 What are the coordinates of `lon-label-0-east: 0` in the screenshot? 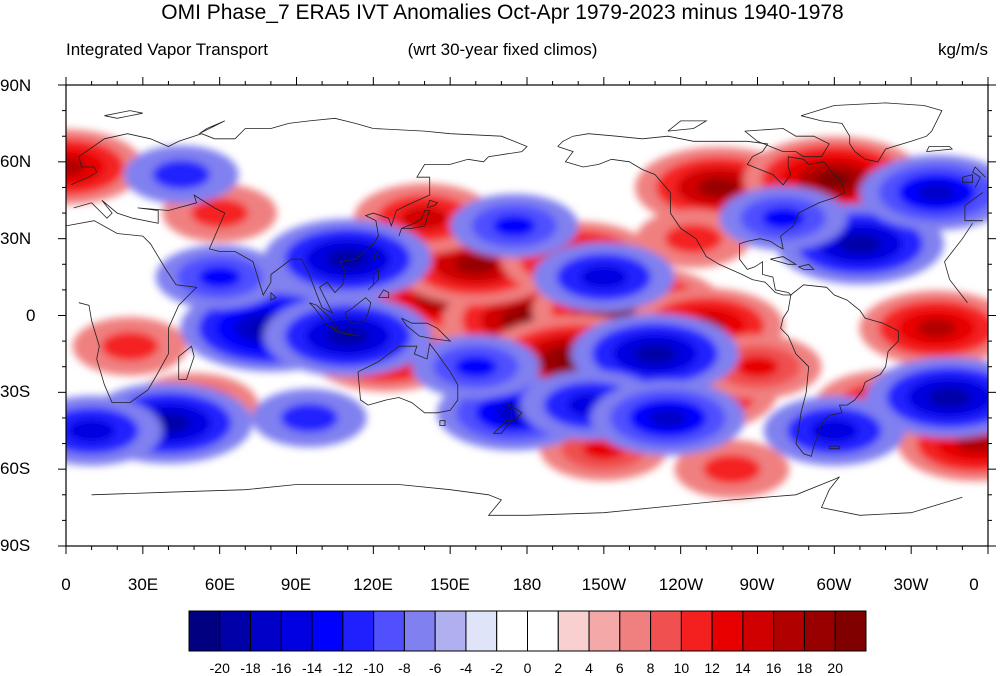 It's located at (974, 584).